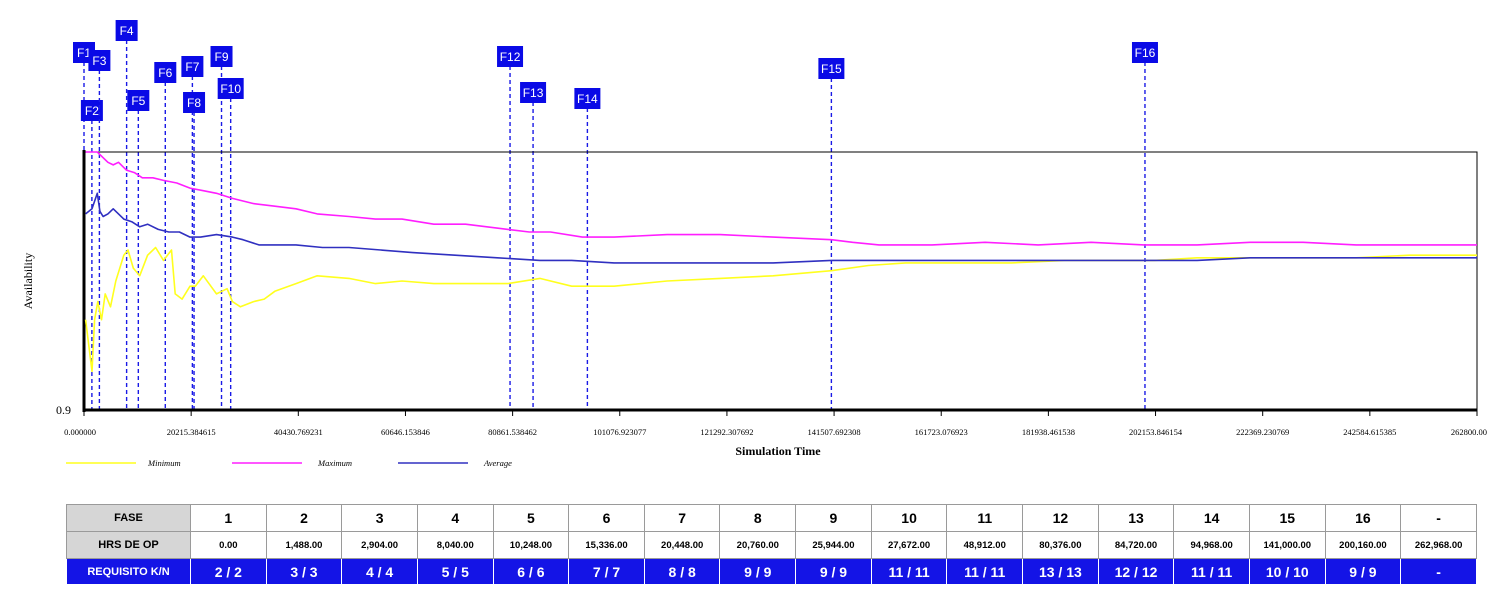 This screenshot has width=1498, height=604. What do you see at coordinates (1287, 545) in the screenshot?
I see `hrs-cell: 141,000.00` at bounding box center [1287, 545].